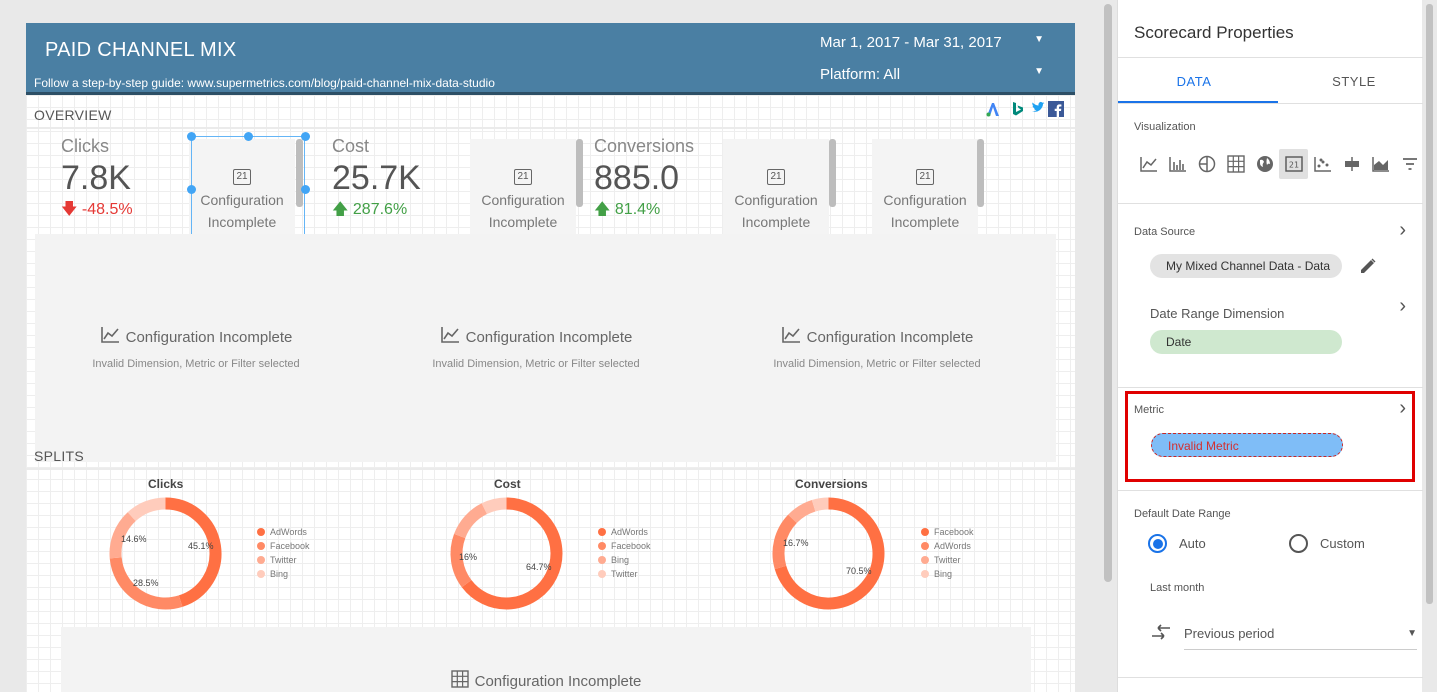 The image size is (1437, 692). I want to click on filter-control-icon, so click(1409, 164).